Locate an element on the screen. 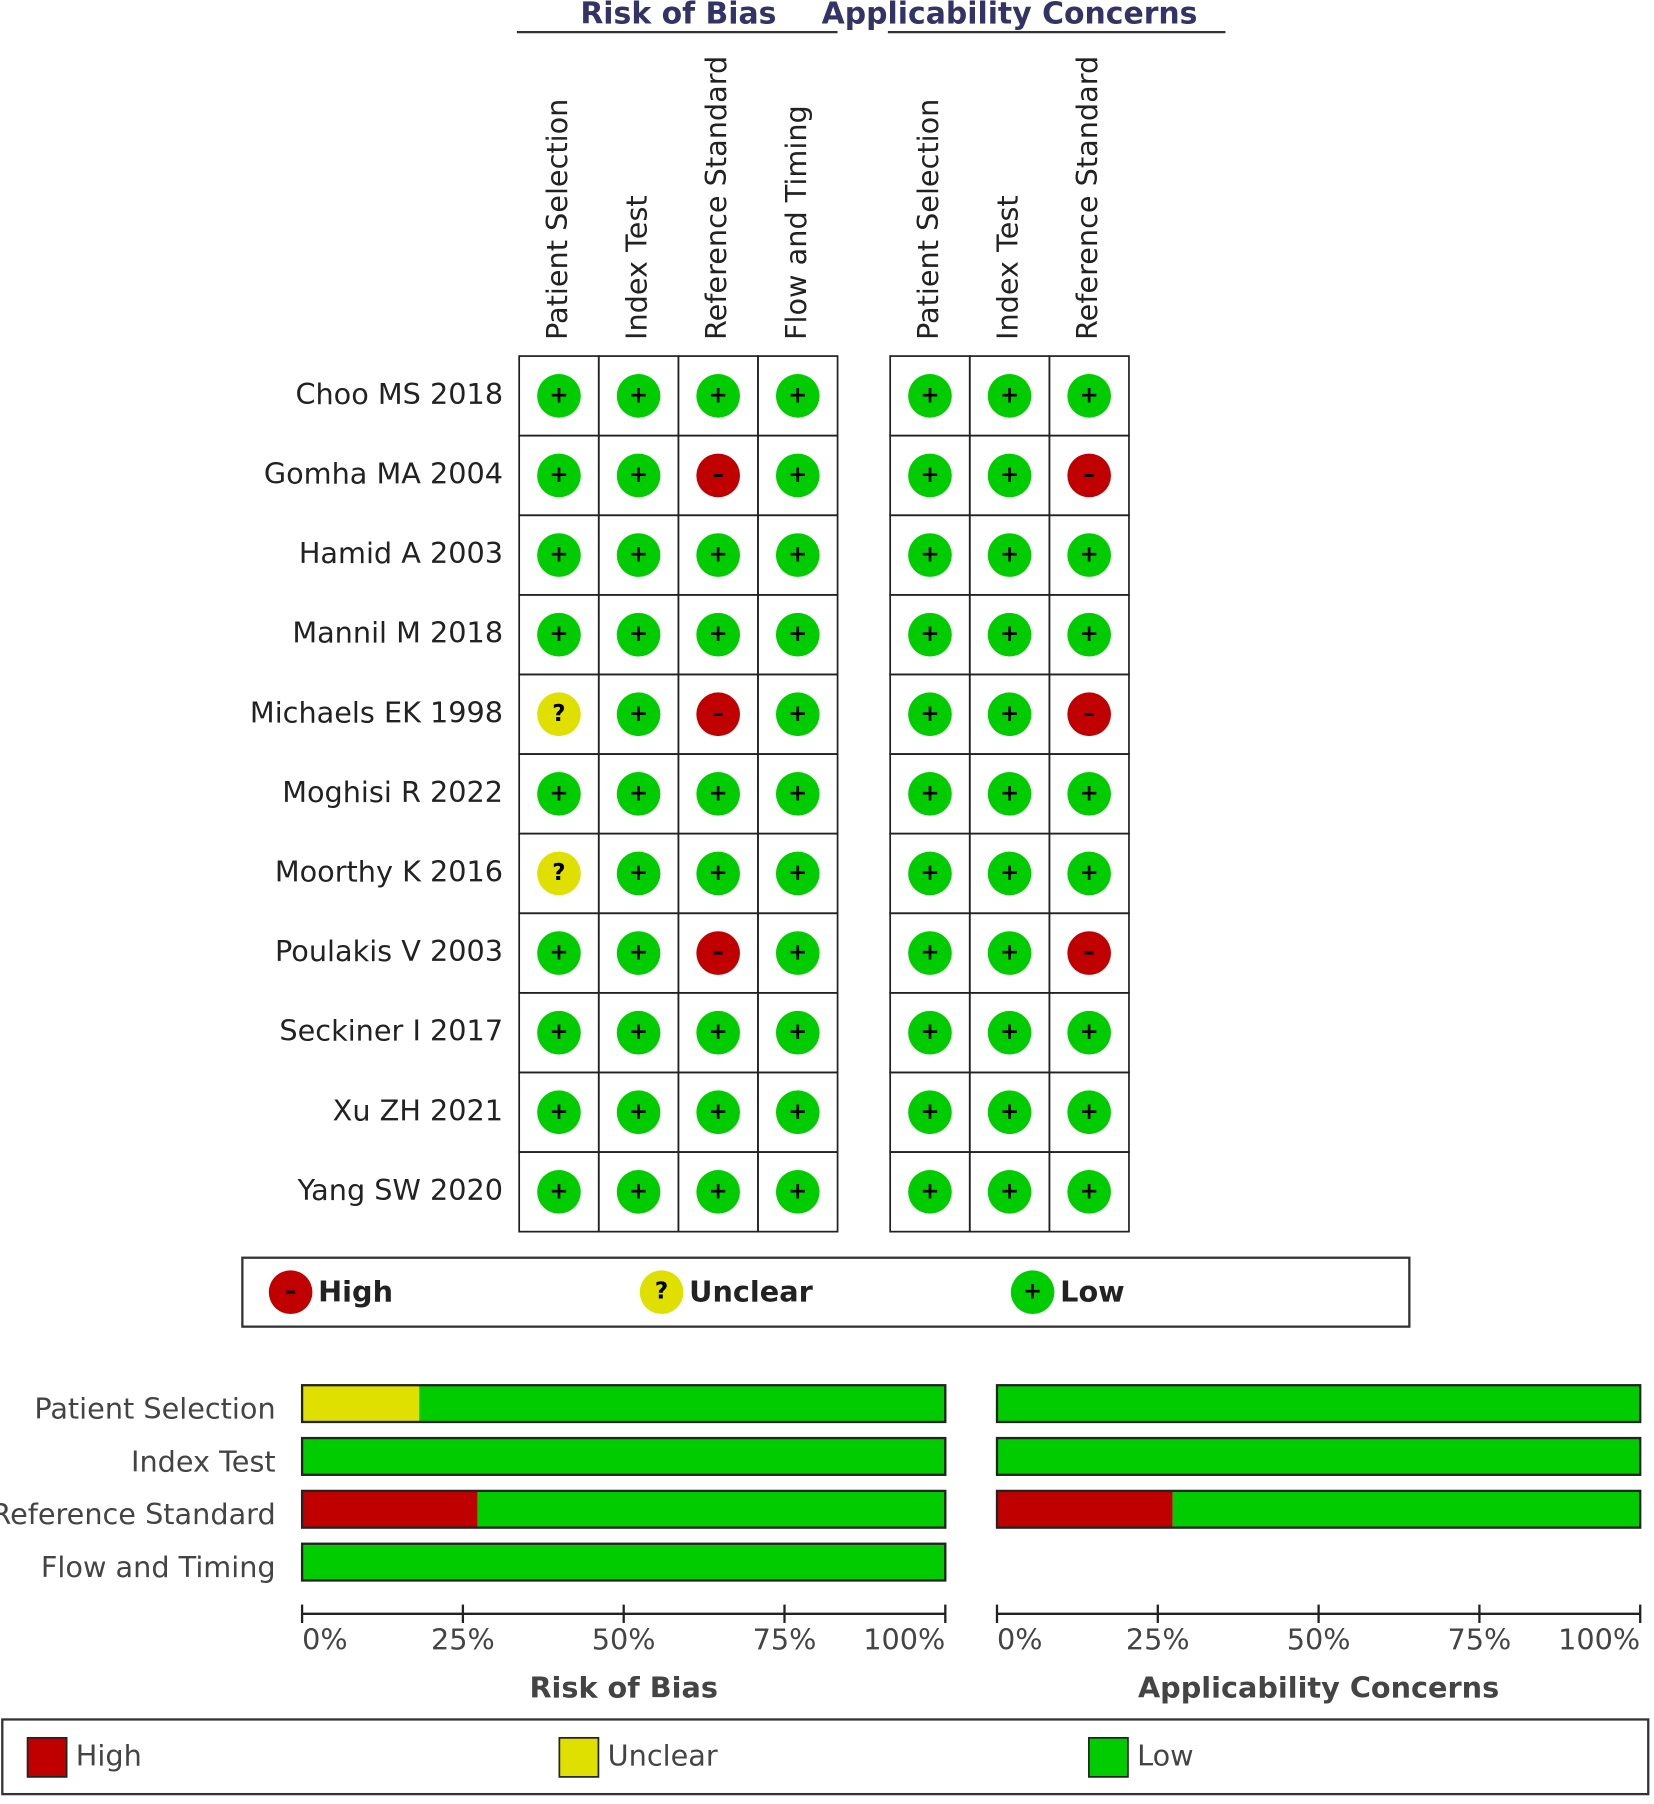 Image resolution: width=1654 pixels, height=1804 pixels. column-label: Index Test is located at coordinates (1008, 267).